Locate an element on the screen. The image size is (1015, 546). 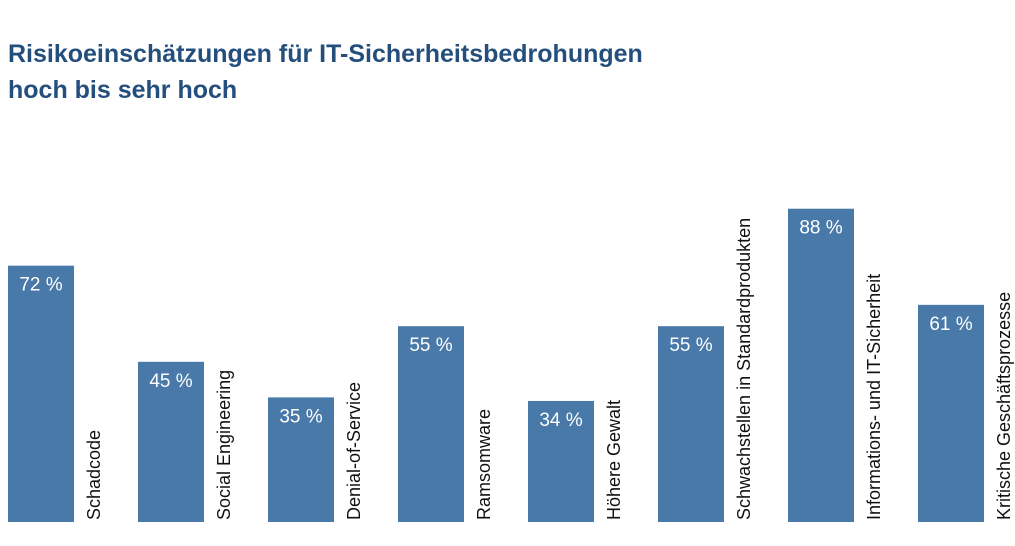
value-label-7: 61 % is located at coordinates (950, 324).